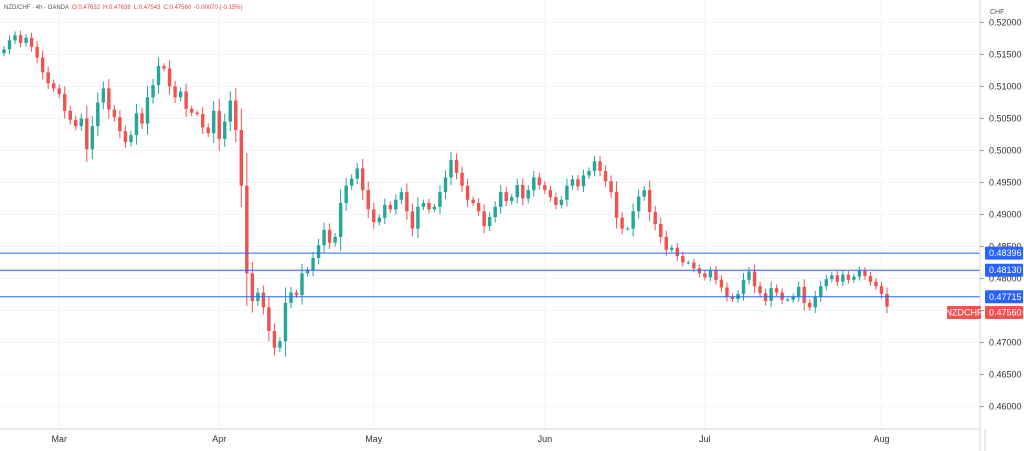  What do you see at coordinates (964, 313) in the screenshot?
I see `symbol-tag-text: NZDCHF` at bounding box center [964, 313].